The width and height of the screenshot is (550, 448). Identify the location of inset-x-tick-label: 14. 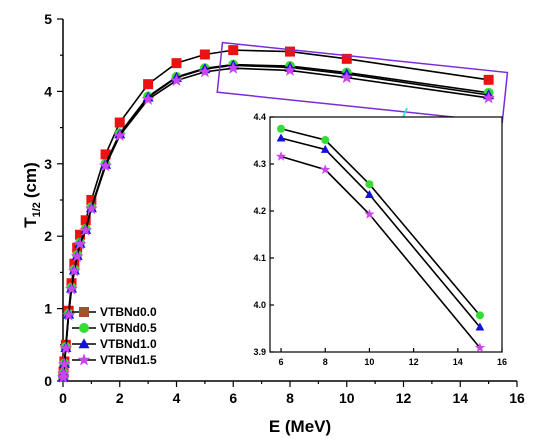
(458, 362).